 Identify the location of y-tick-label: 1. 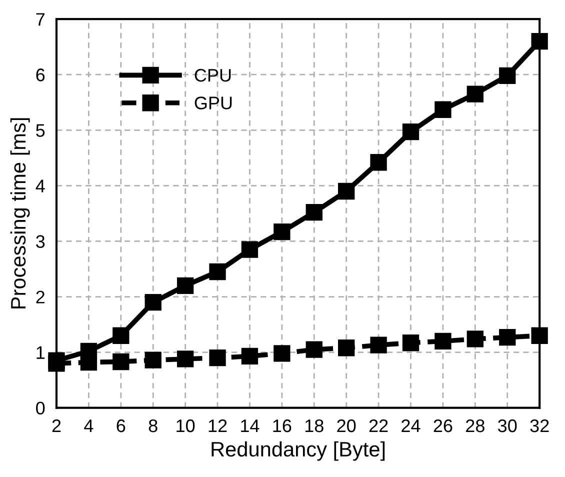
(40, 352).